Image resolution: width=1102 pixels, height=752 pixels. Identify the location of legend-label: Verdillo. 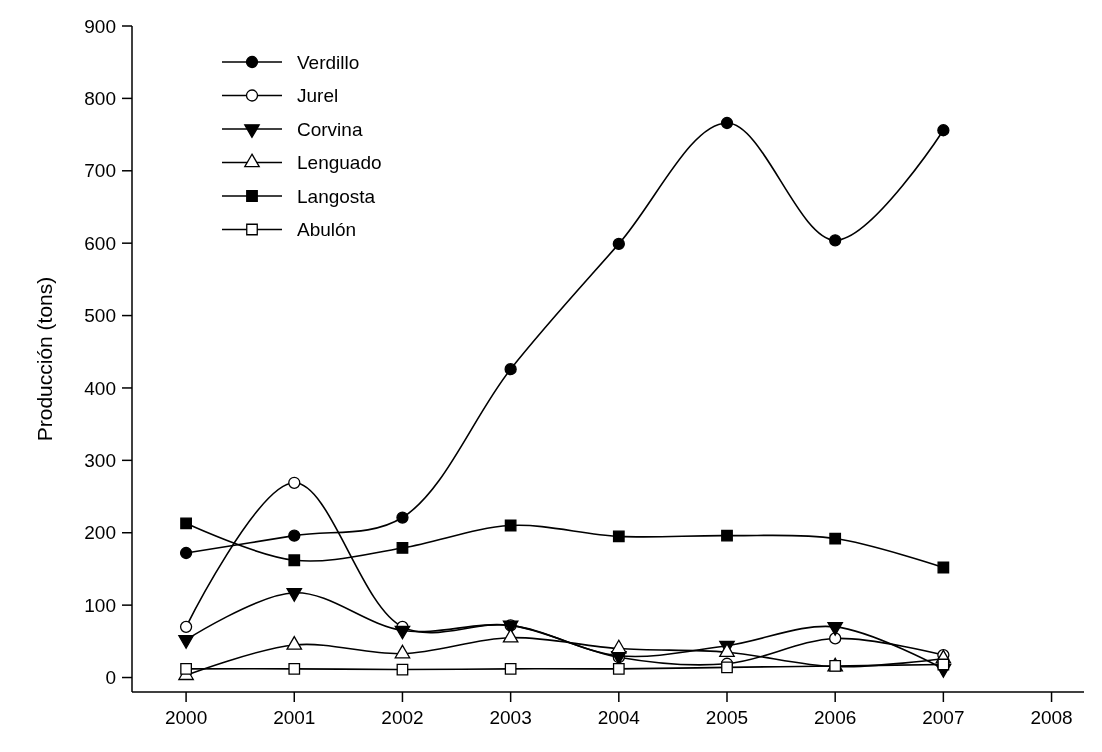
(328, 62).